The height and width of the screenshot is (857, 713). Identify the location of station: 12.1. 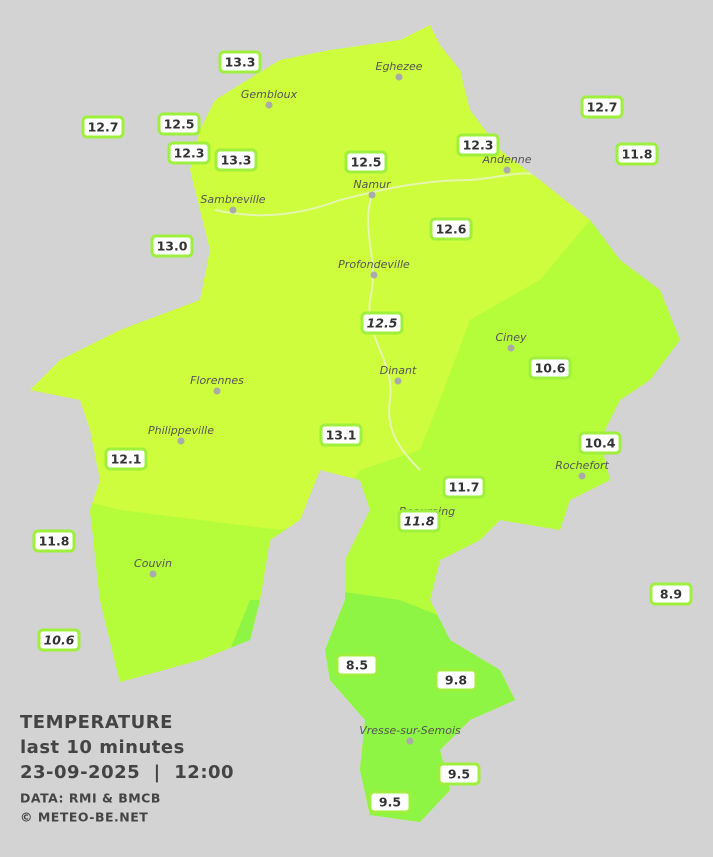
(126, 459).